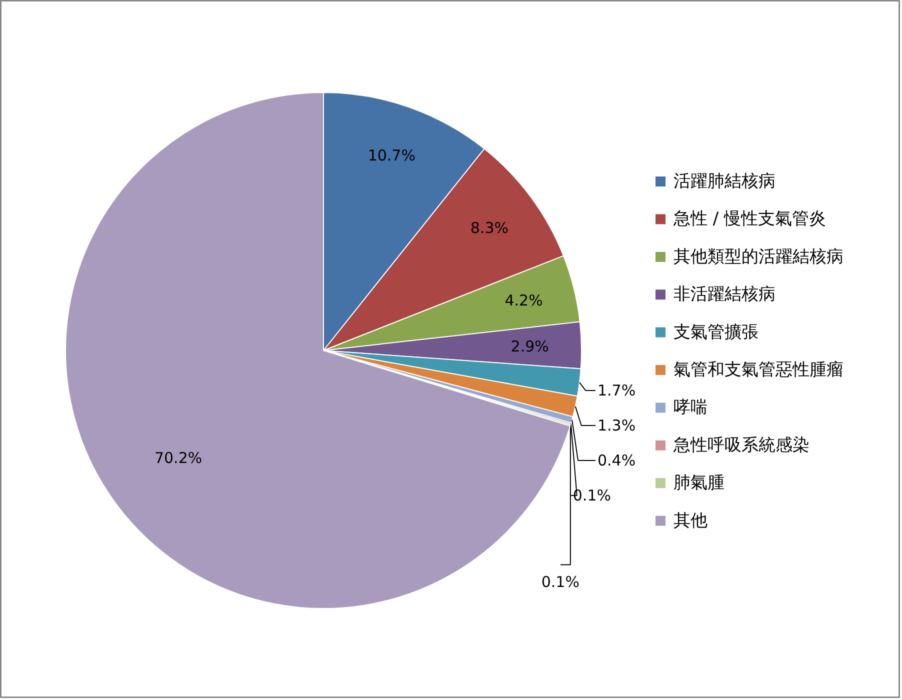 The image size is (902, 700). I want to click on legend-label: 非活躍結核病, so click(725, 294).